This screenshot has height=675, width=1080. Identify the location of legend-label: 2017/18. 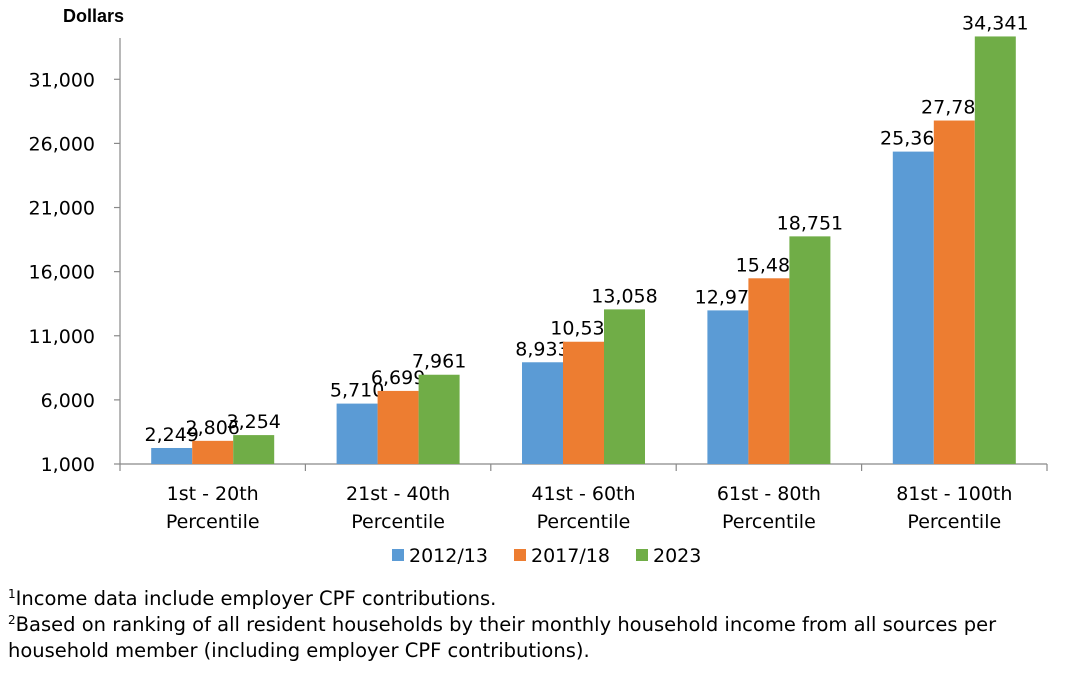
(570, 556).